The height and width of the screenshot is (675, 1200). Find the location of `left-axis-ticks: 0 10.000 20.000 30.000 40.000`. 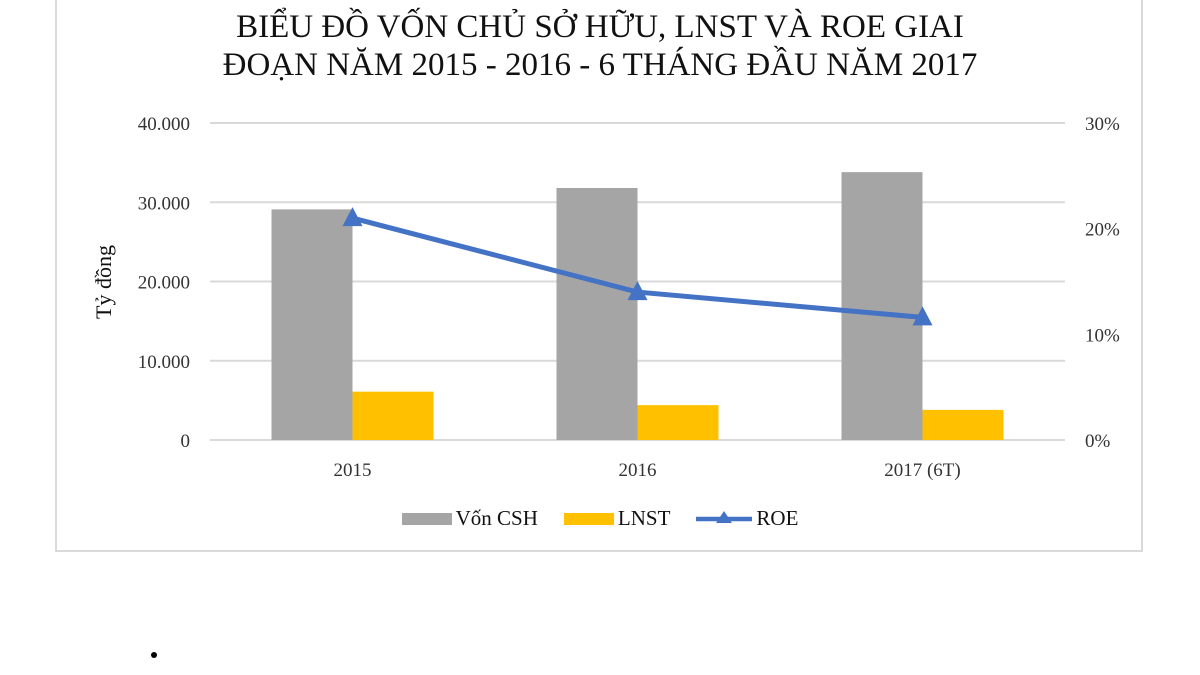

left-axis-ticks: 0 10.000 20.000 30.000 40.000 is located at coordinates (164, 283).